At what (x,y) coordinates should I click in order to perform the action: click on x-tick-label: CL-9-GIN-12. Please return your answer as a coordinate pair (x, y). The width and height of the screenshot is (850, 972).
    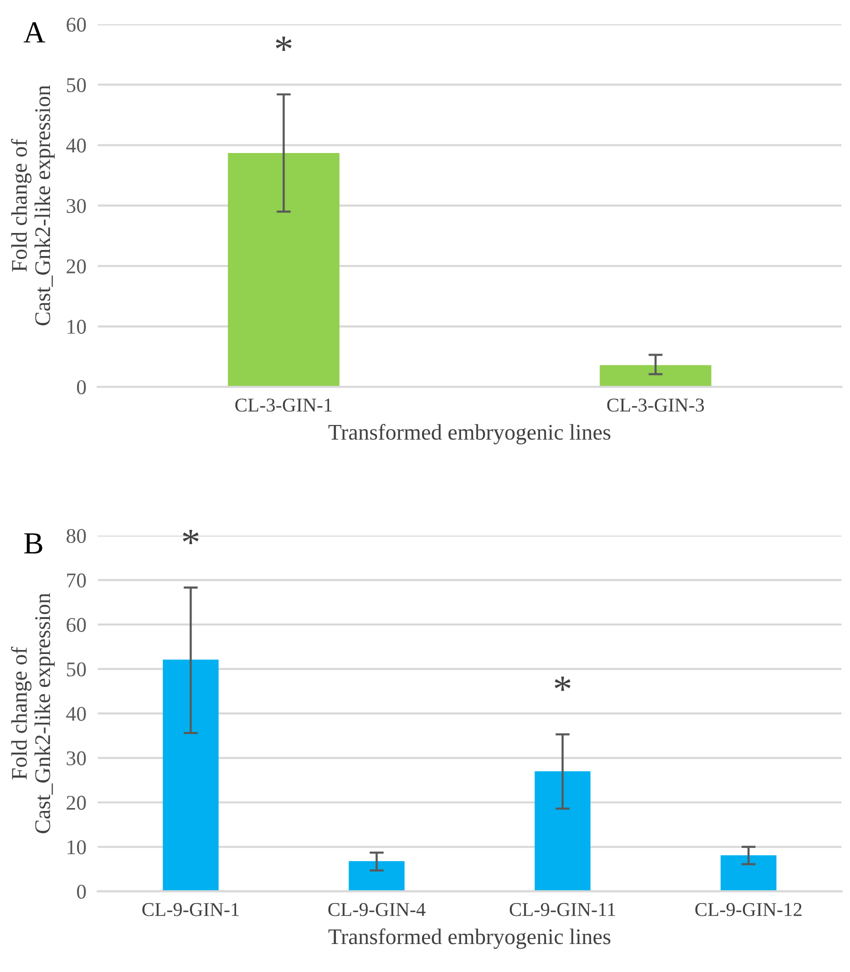
    Looking at the image, I should click on (748, 909).